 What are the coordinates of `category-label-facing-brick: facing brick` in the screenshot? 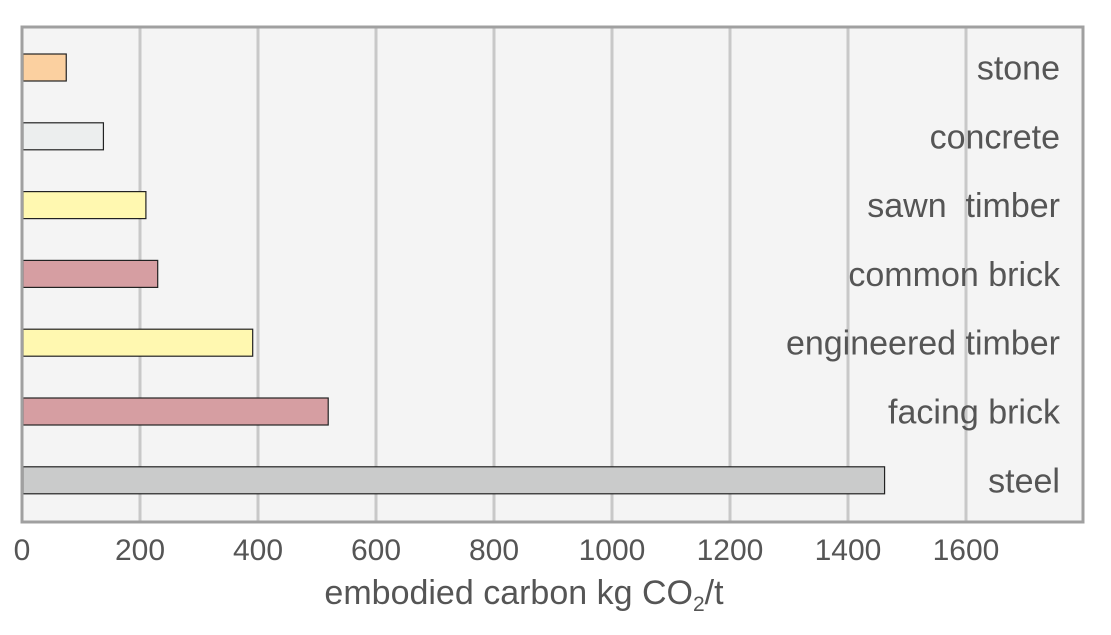 It's located at (974, 413).